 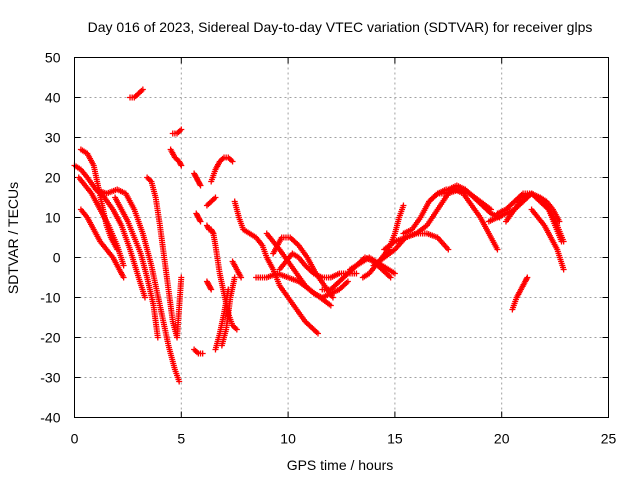 What do you see at coordinates (75, 439) in the screenshot?
I see `x-tick-label: 0` at bounding box center [75, 439].